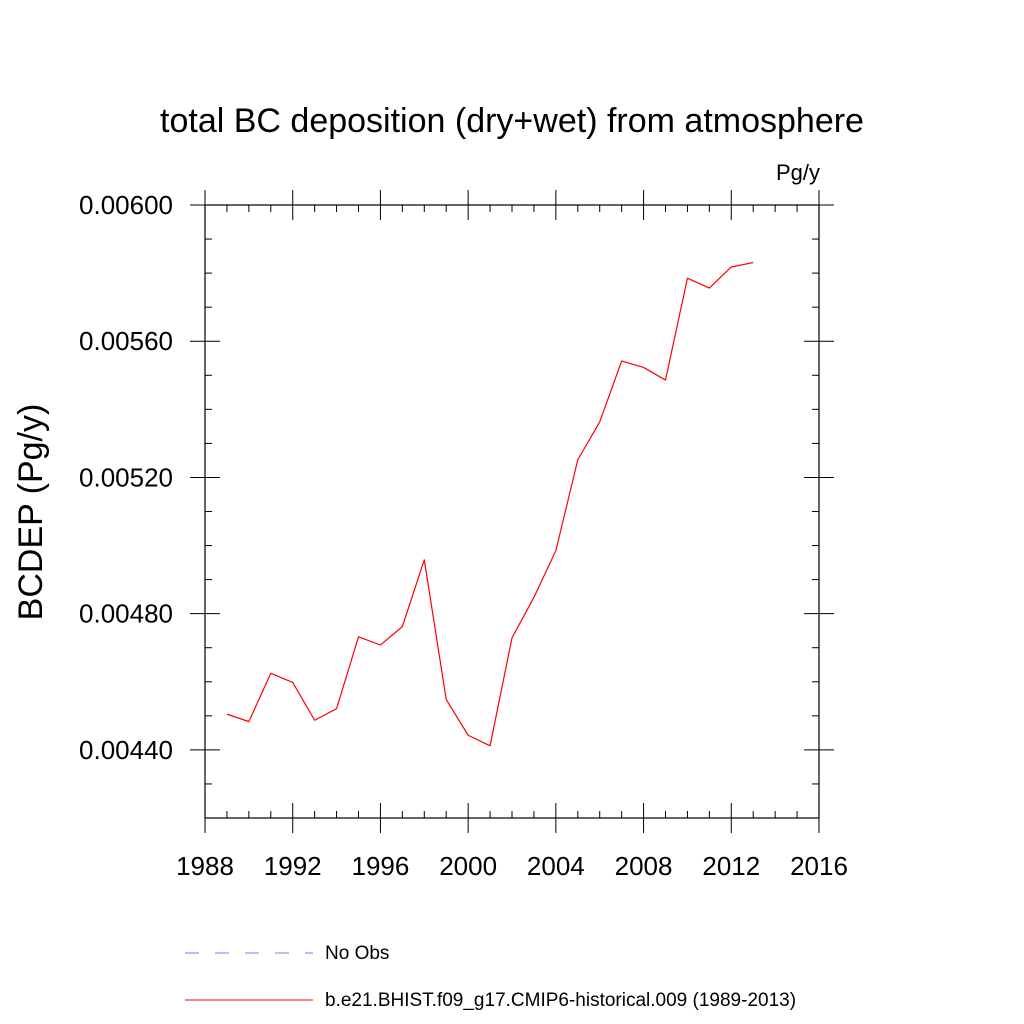  I want to click on x-tick-label: 2012, so click(731, 866).